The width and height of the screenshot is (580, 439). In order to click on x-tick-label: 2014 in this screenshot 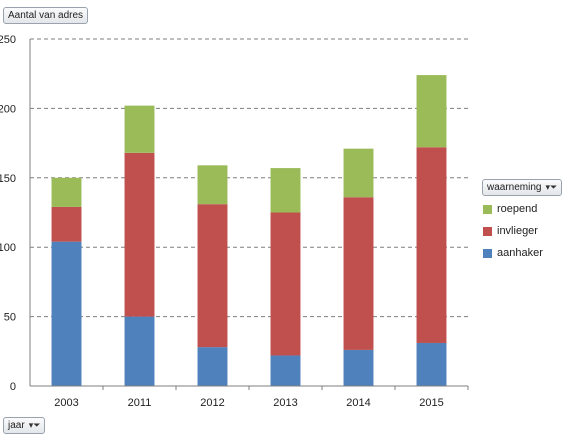, I will do `click(358, 403)`.